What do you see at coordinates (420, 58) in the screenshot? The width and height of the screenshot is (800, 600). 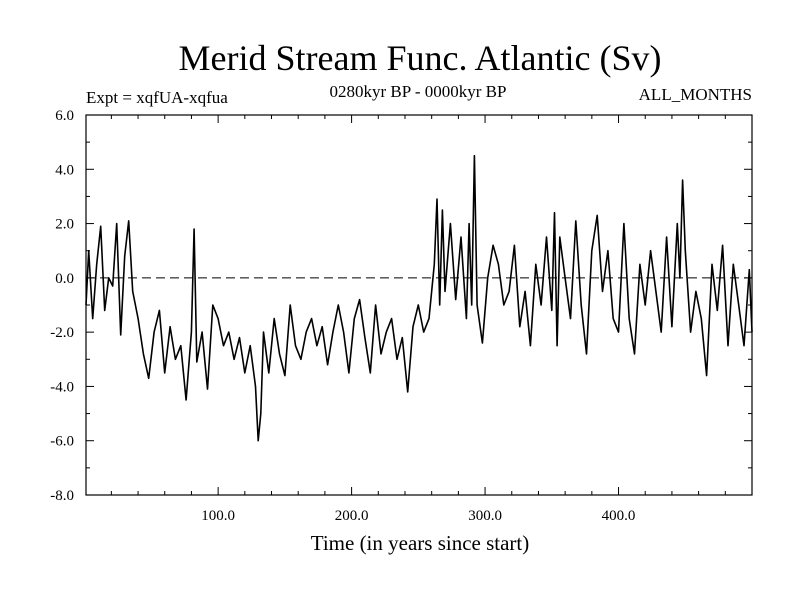 I see `chart-title: Merid Stream Func. Atlantic (Sv)` at bounding box center [420, 58].